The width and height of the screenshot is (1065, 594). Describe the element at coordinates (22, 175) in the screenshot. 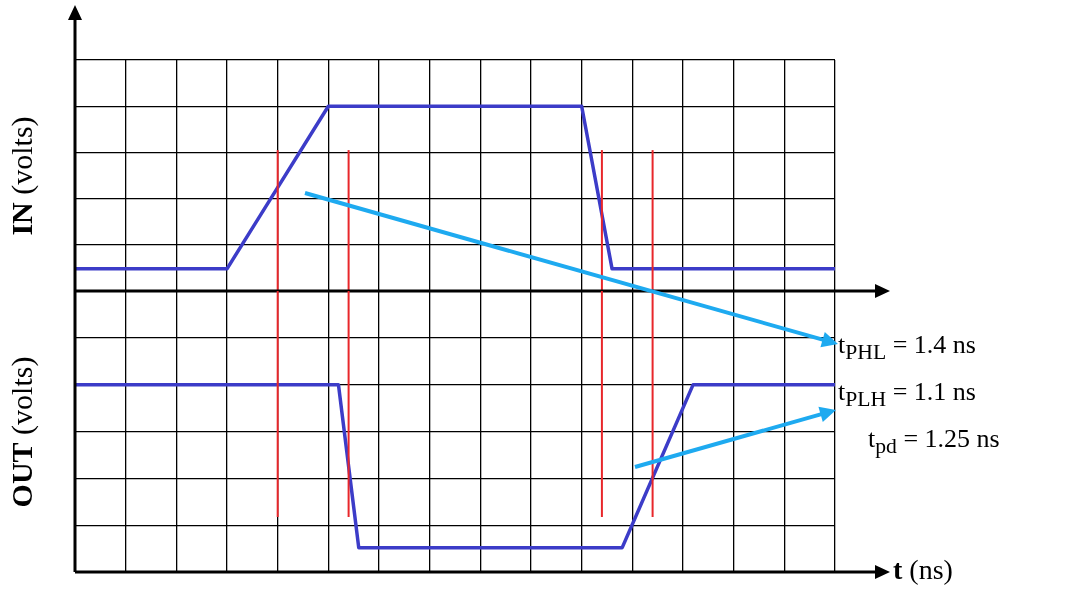

I see `y-axis-title: IN (volts)` at that location.